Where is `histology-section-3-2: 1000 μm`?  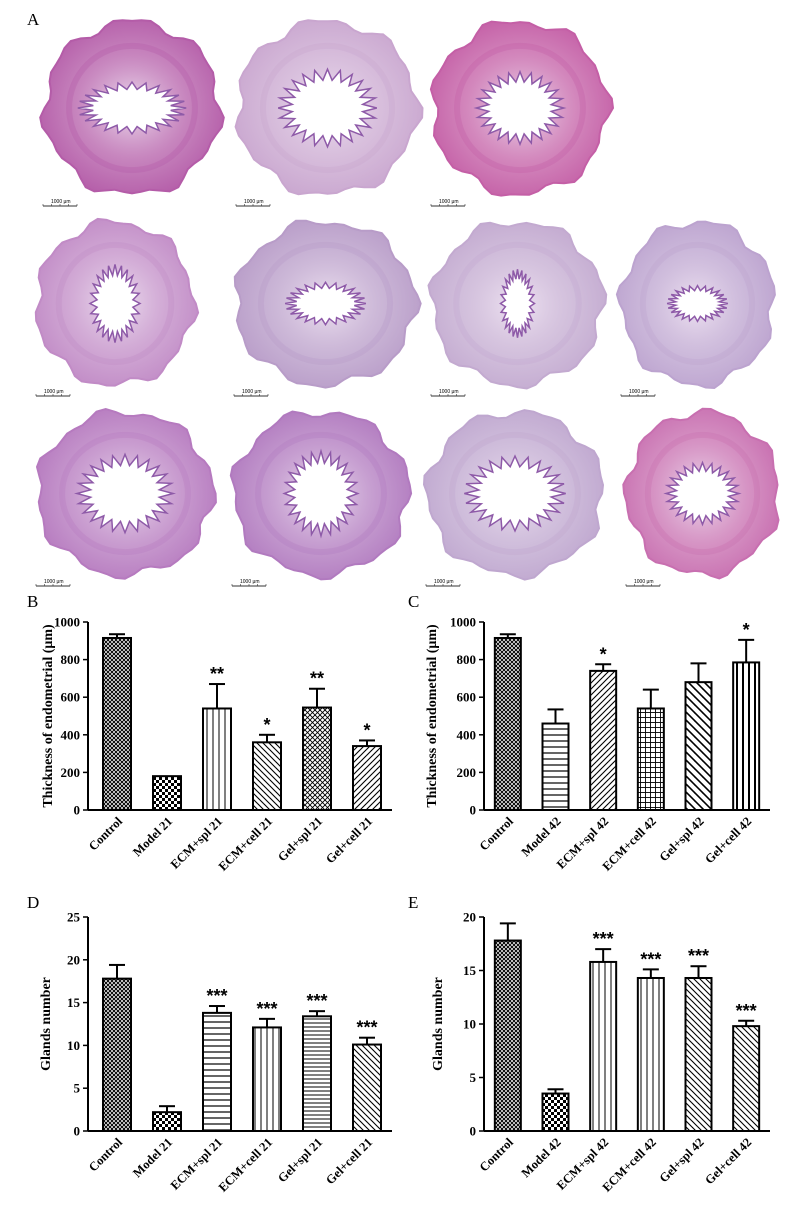 histology-section-3-2: 1000 μm is located at coordinates (321, 498).